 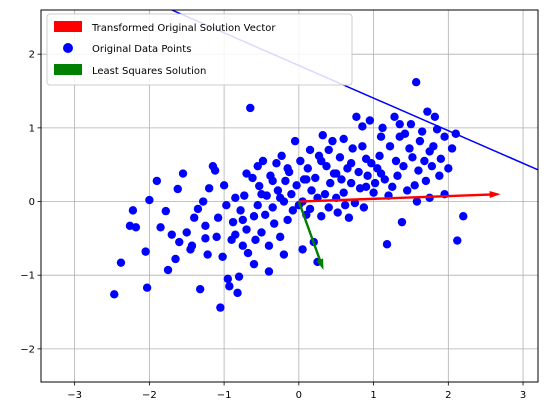 I want to click on legend-patch-least-squares, so click(x=68, y=69).